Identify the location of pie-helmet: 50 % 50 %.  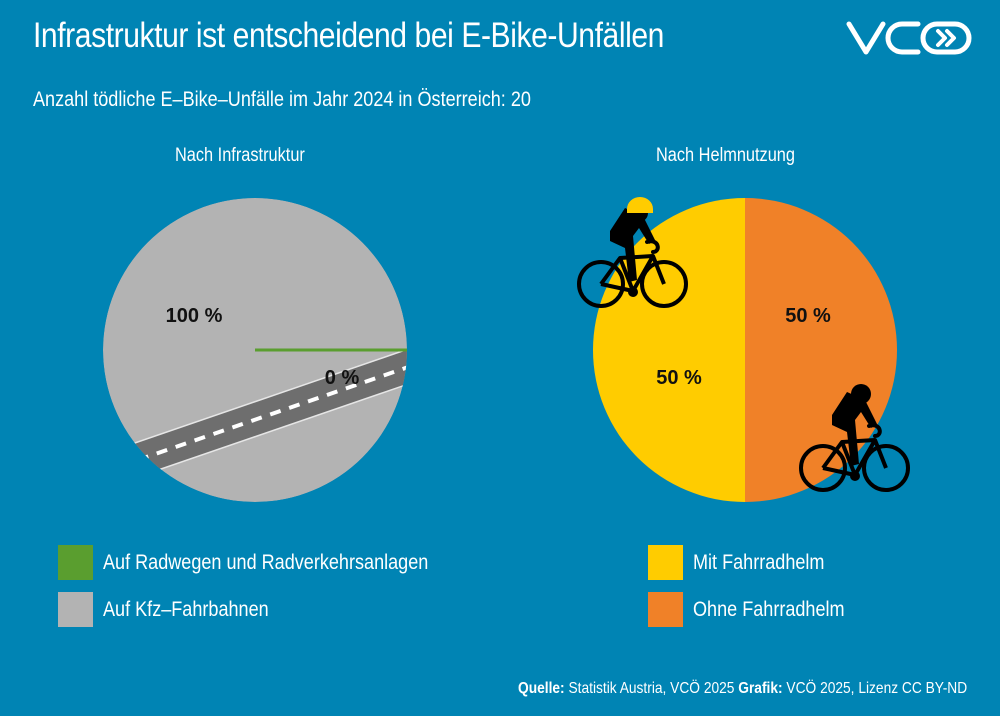
(743, 349).